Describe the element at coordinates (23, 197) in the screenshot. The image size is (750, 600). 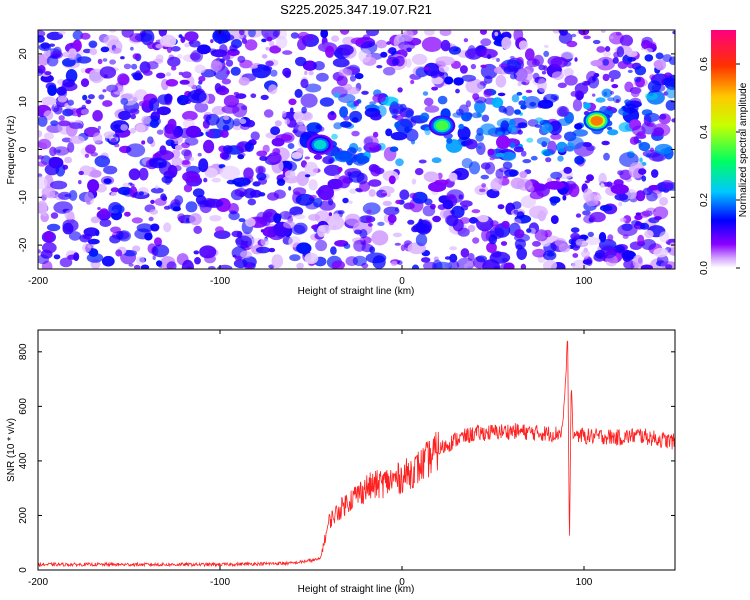
I see `y-tick-label: -10` at that location.